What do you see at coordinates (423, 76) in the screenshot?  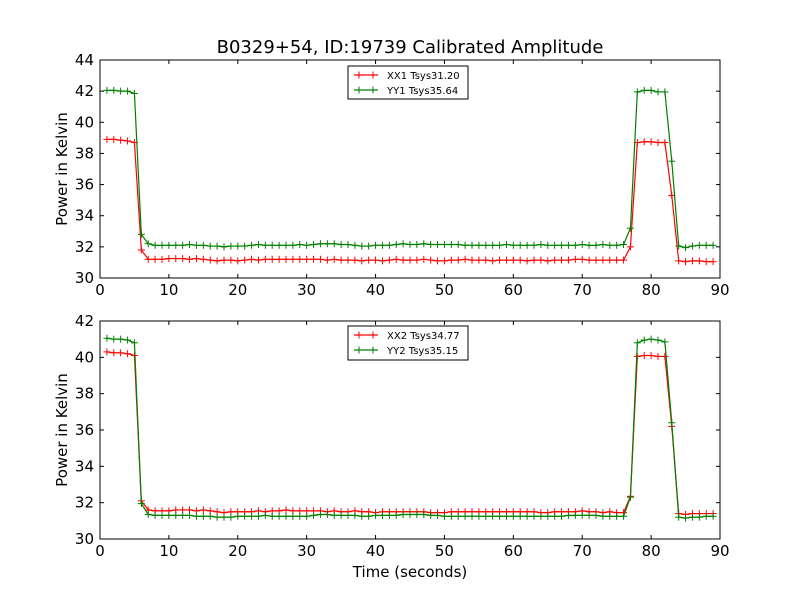 I see `legend-label: XX1 Tsys31.20` at bounding box center [423, 76].